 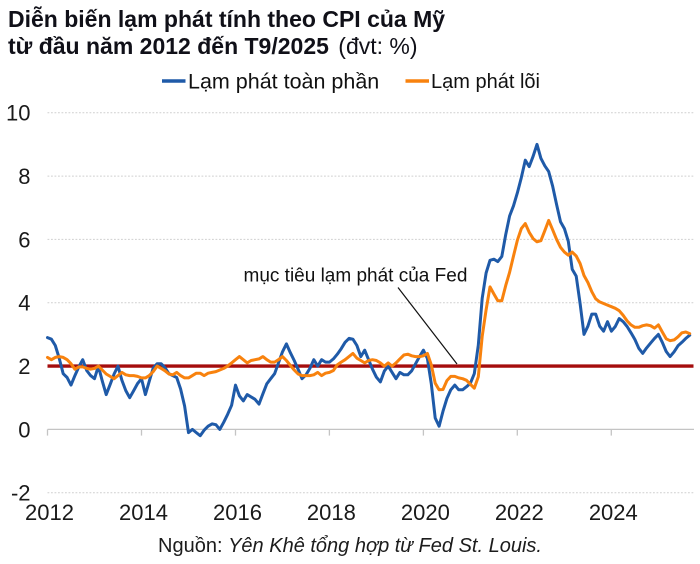 I want to click on svg-text: 2024, so click(x=613, y=512).